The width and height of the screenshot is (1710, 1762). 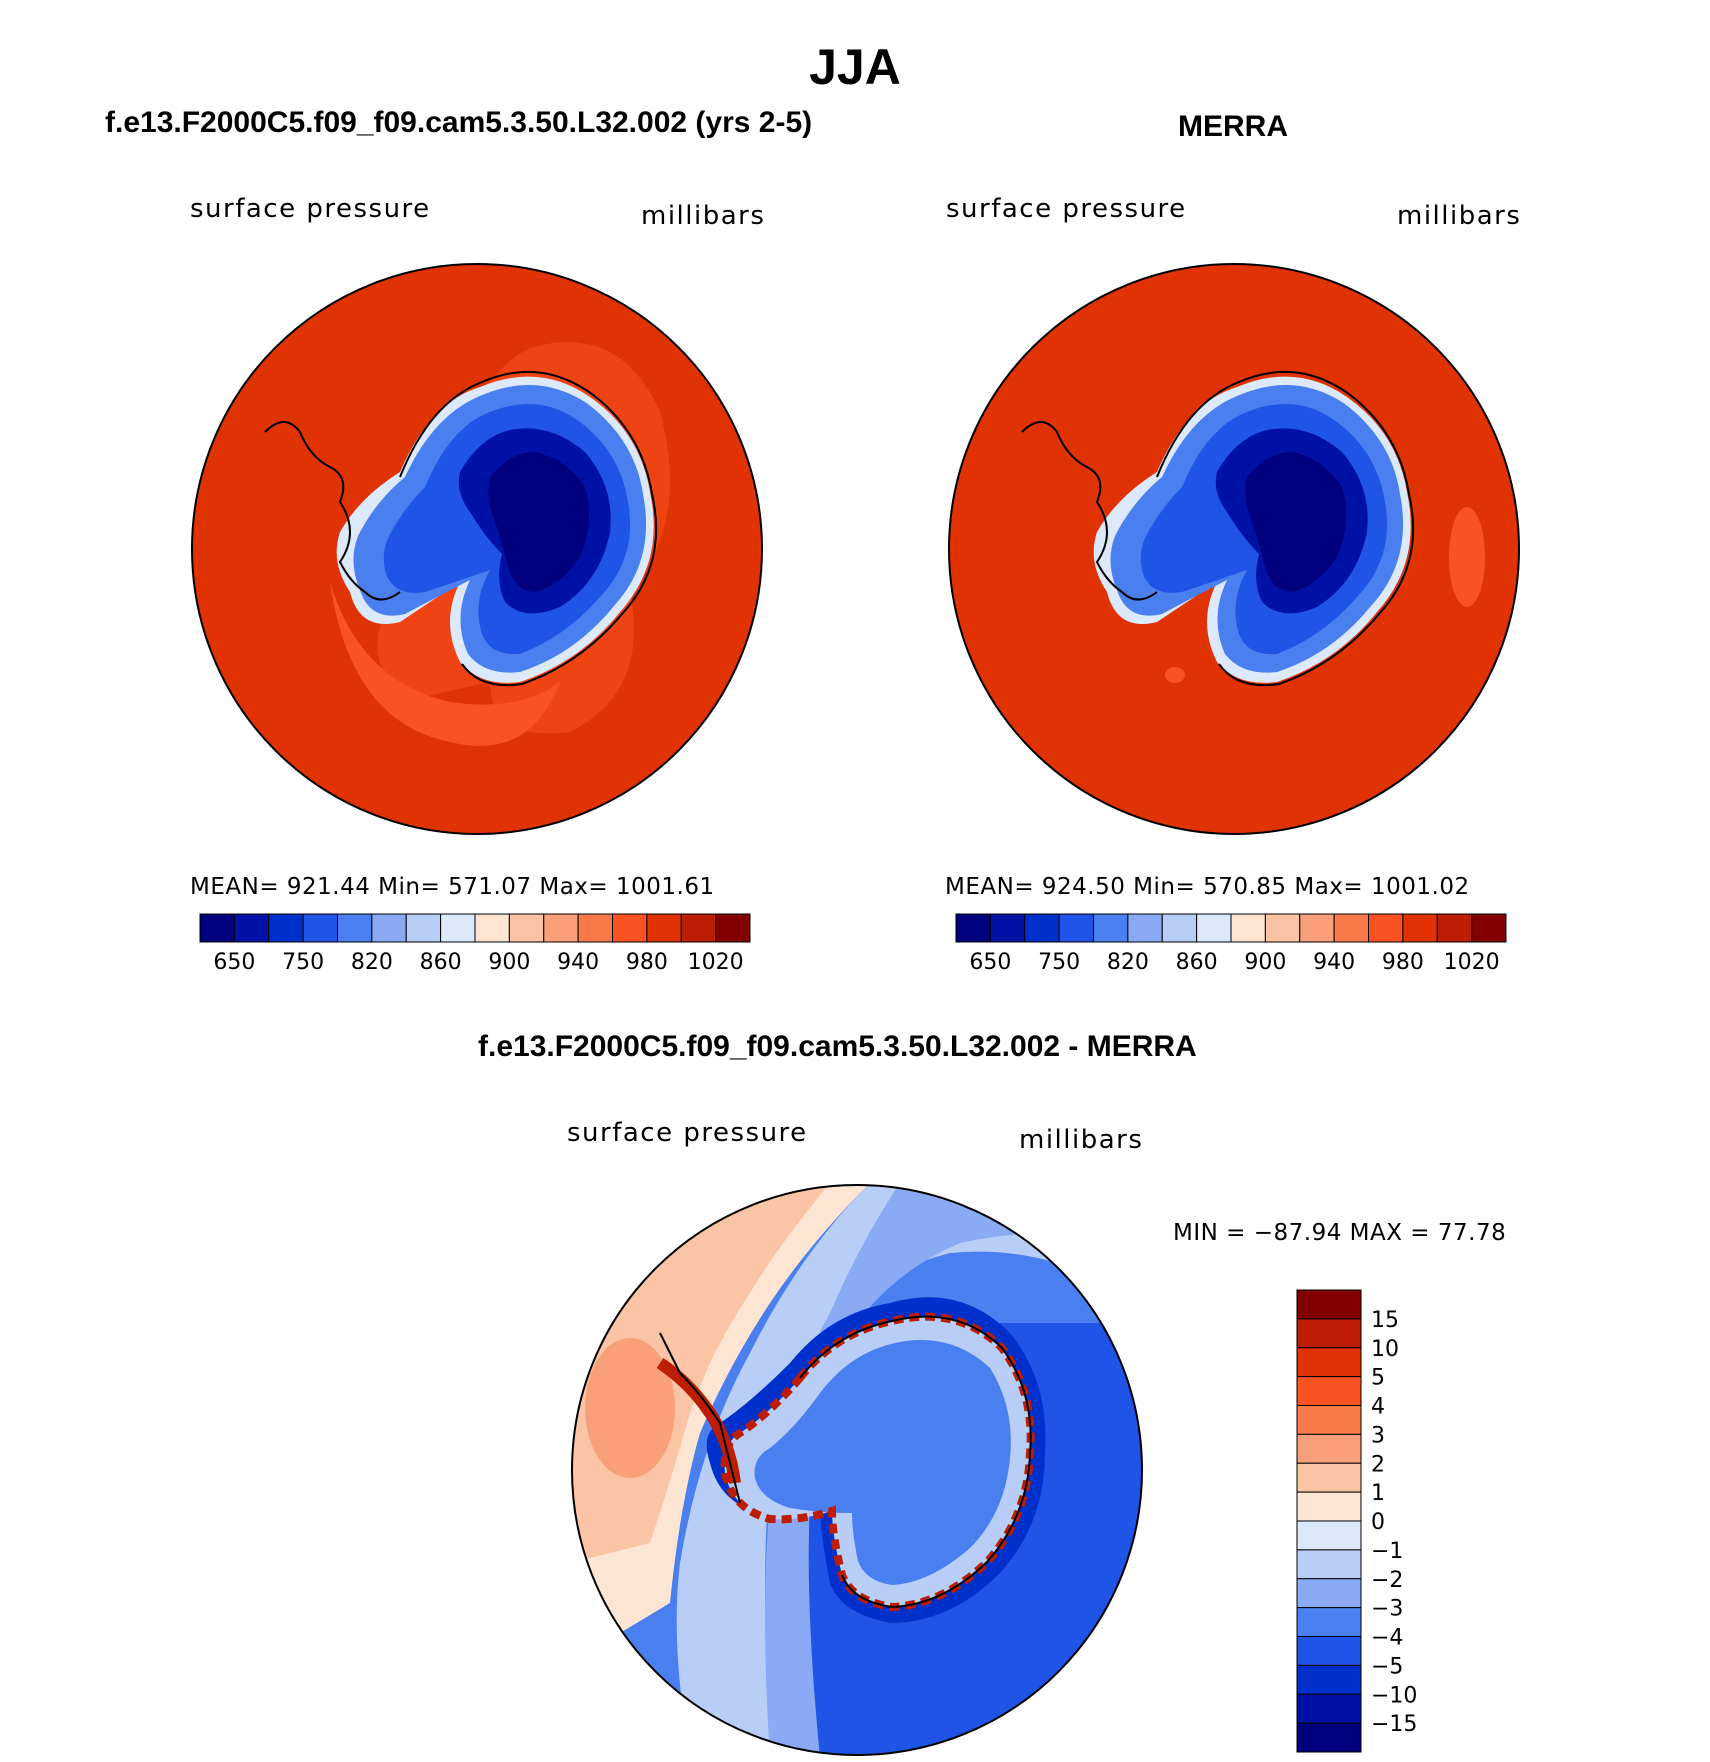 What do you see at coordinates (1403, 961) in the screenshot?
I see `obs-colorbar-tick-label: 980` at bounding box center [1403, 961].